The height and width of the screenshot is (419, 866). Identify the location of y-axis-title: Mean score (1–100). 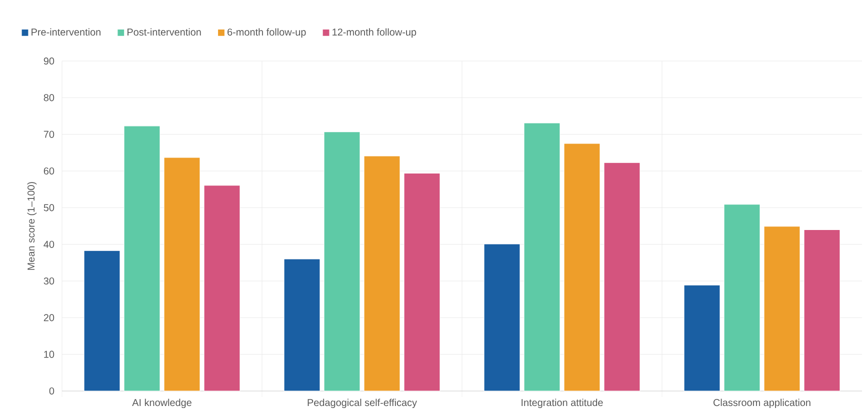
(32, 226).